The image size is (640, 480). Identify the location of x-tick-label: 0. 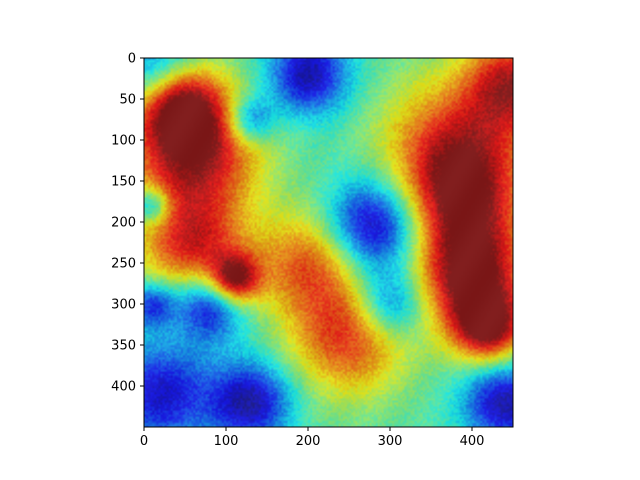
(144, 441).